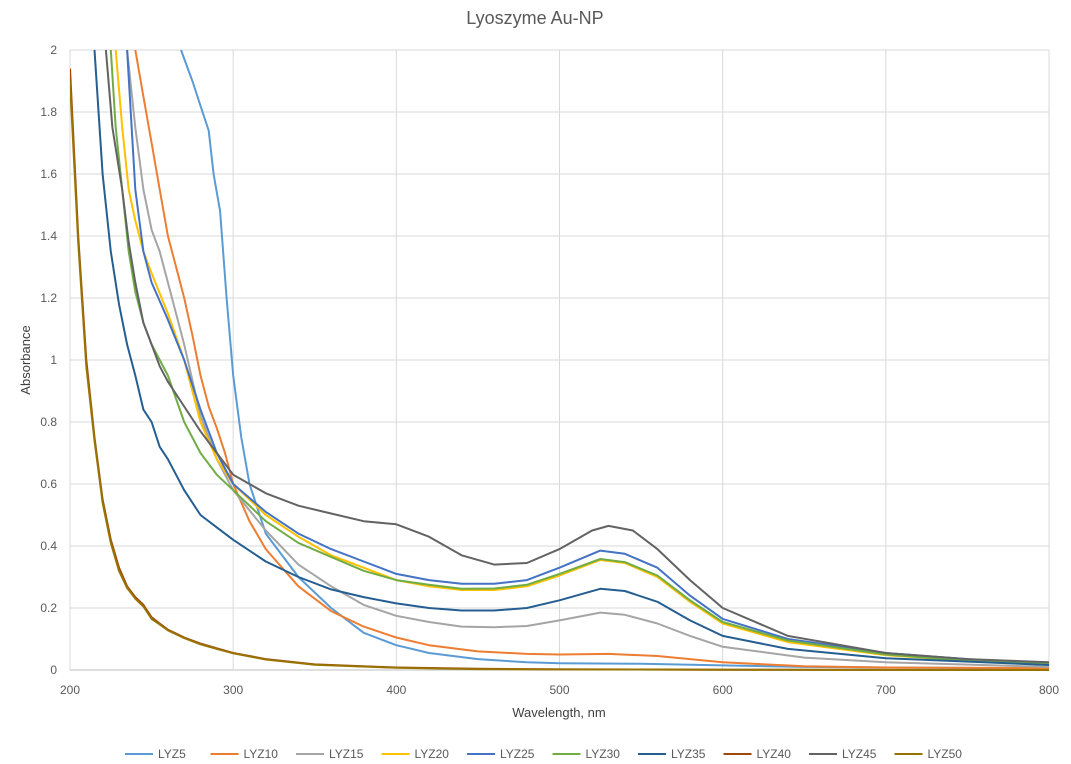  What do you see at coordinates (1049, 690) in the screenshot?
I see `x-tick-label: 800` at bounding box center [1049, 690].